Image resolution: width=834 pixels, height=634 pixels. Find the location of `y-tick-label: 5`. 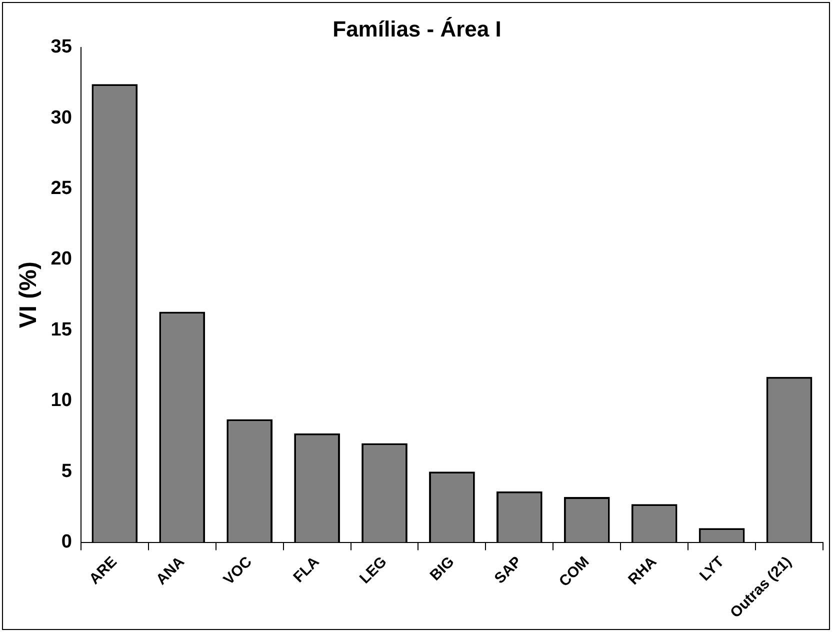

y-tick-label: 5 is located at coordinates (66, 471).